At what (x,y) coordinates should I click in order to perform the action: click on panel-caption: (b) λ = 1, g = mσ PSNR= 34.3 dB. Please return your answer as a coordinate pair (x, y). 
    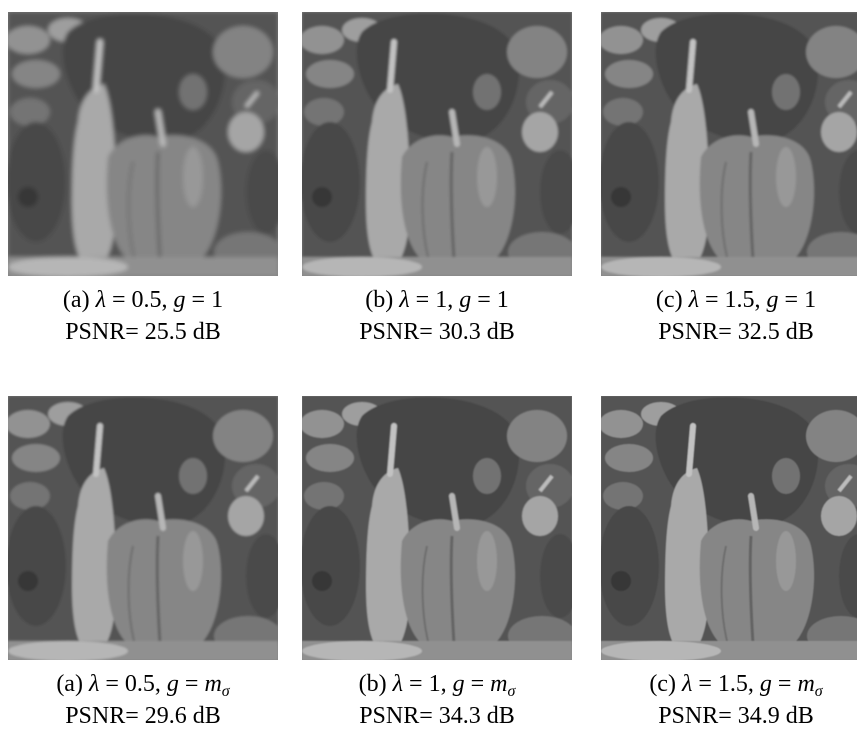
    Looking at the image, I should click on (437, 700).